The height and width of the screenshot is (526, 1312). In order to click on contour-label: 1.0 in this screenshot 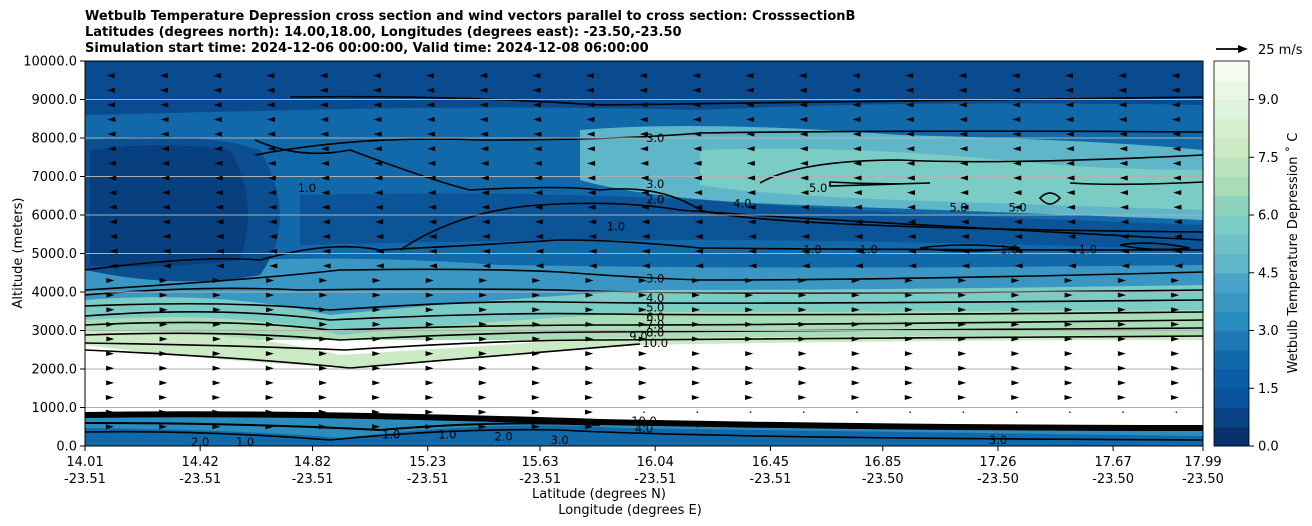, I will do `click(245, 442)`.